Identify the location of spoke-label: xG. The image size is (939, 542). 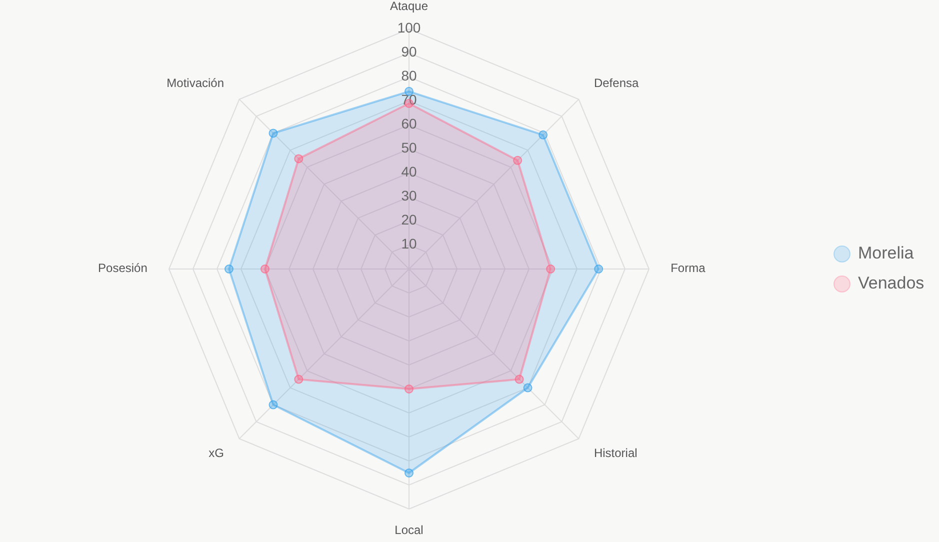
(216, 453).